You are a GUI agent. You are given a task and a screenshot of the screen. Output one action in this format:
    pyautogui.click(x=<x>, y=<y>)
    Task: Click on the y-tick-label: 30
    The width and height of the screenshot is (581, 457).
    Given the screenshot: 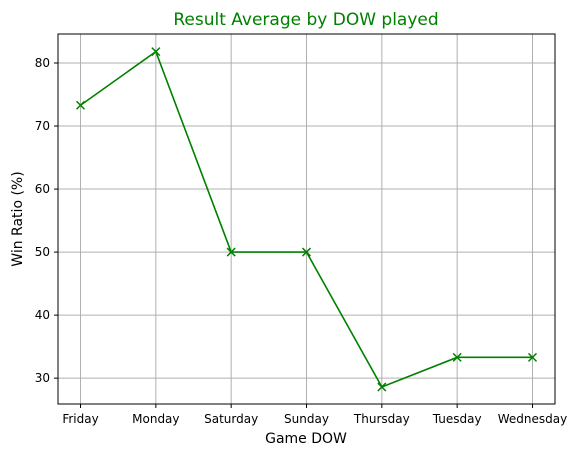 What is the action you would take?
    pyautogui.click(x=42, y=378)
    